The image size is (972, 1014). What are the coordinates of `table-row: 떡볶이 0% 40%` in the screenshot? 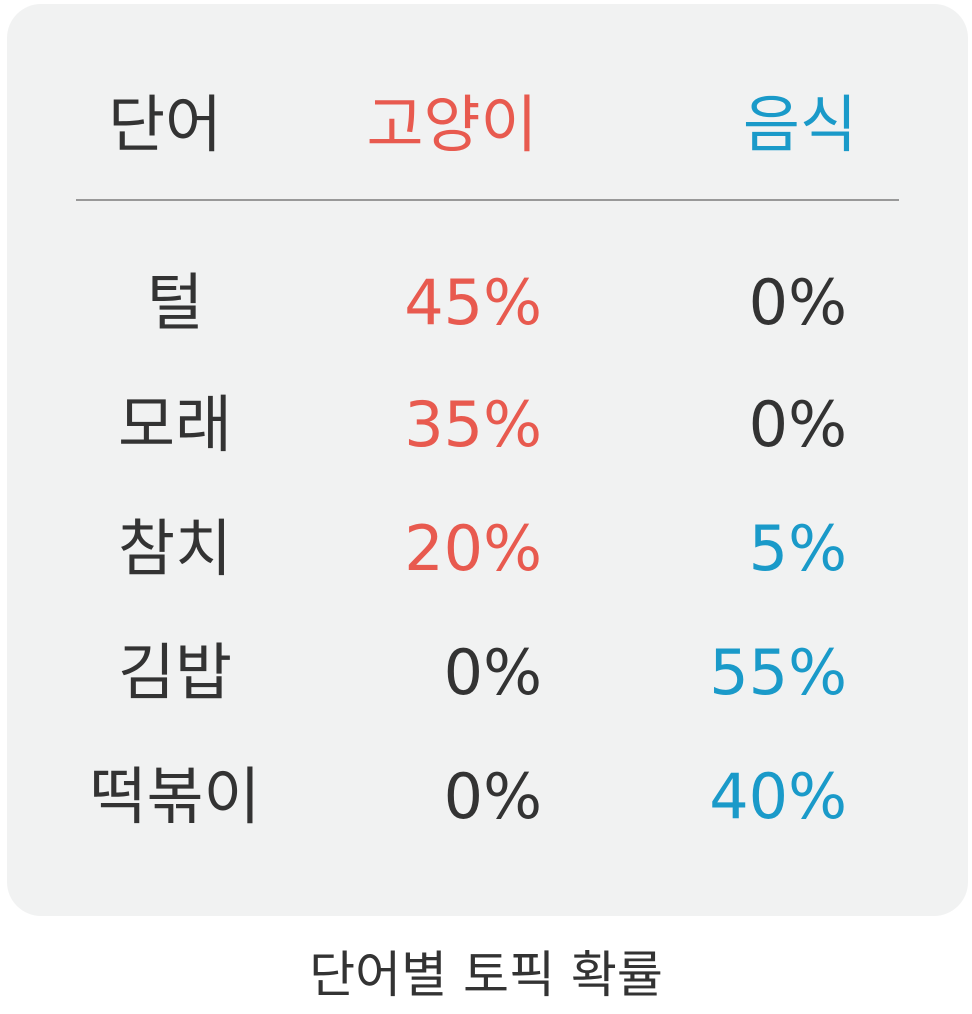 It's located at (487, 801).